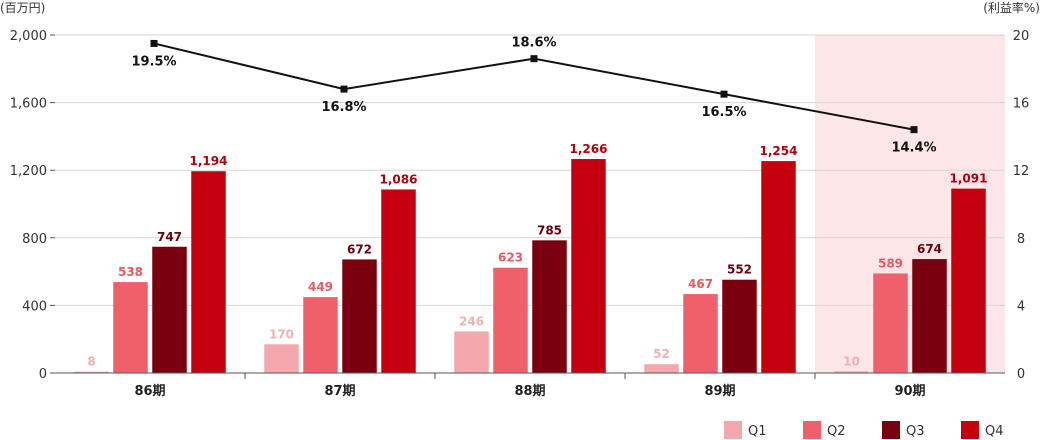 This screenshot has height=440, width=1040. Describe the element at coordinates (339, 391) in the screenshot. I see `category-label: 87期` at that location.